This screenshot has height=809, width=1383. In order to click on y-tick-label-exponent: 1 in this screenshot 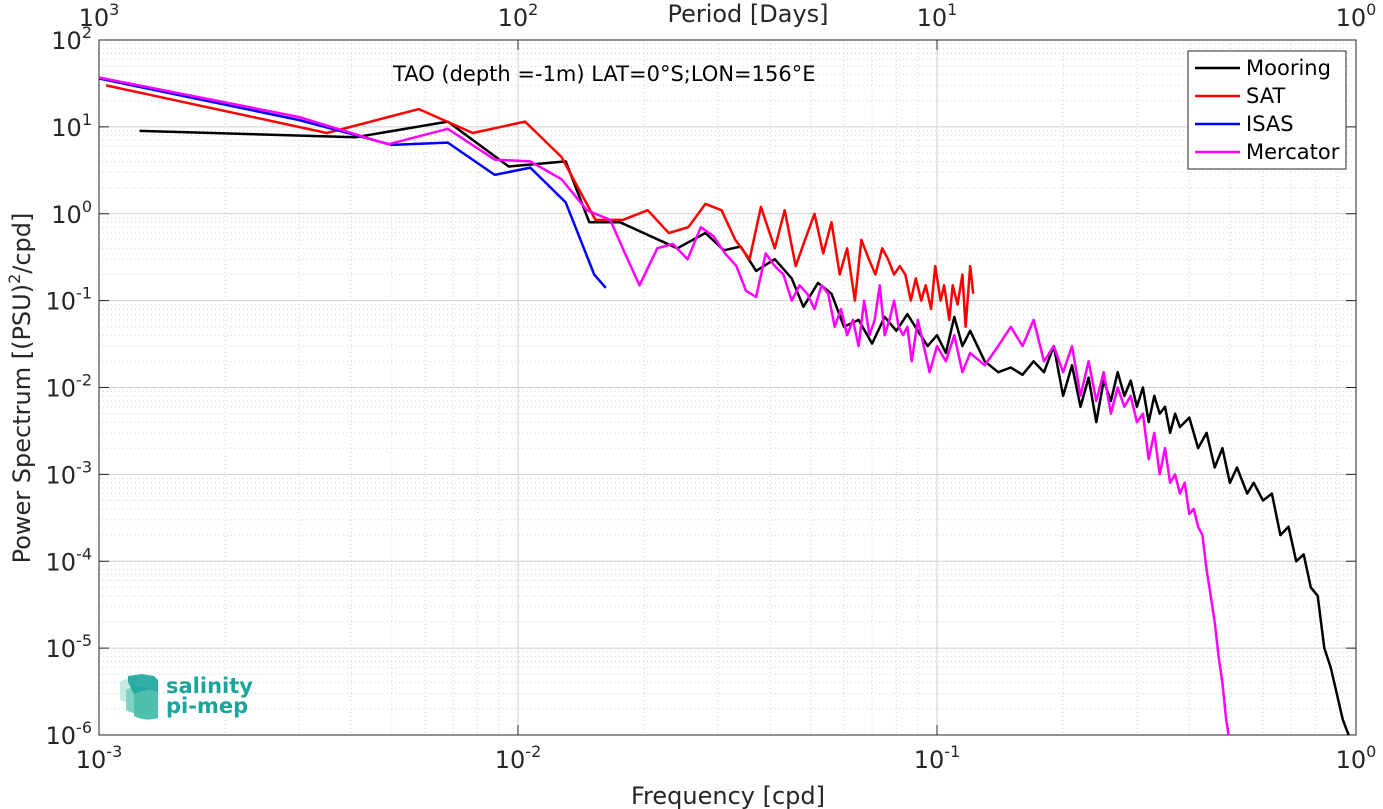, I will do `click(87, 119)`.